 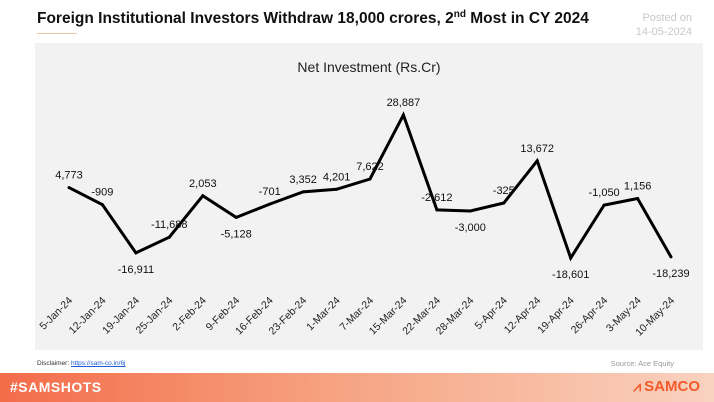 What do you see at coordinates (436, 198) in the screenshot?
I see `data-label: -2,612` at bounding box center [436, 198].